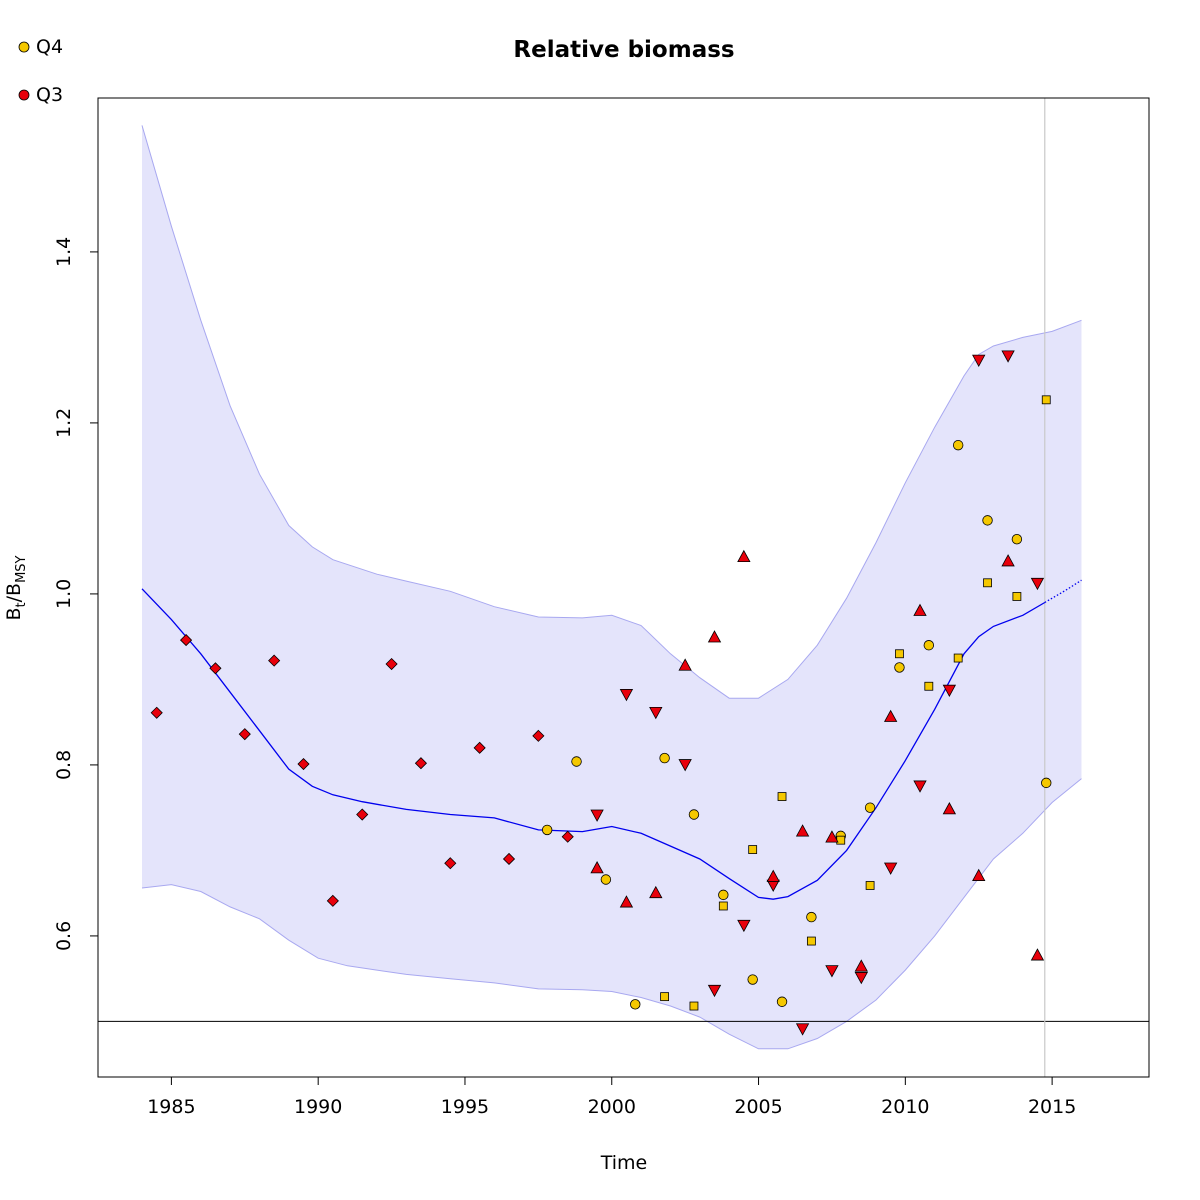  I want to click on y-tick-label: 0.6, so click(64, 936).